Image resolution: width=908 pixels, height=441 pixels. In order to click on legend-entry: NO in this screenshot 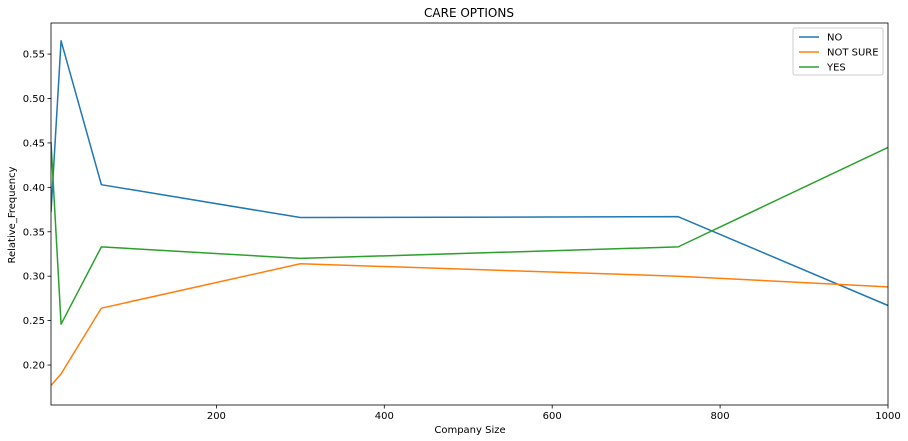, I will do `click(834, 38)`.